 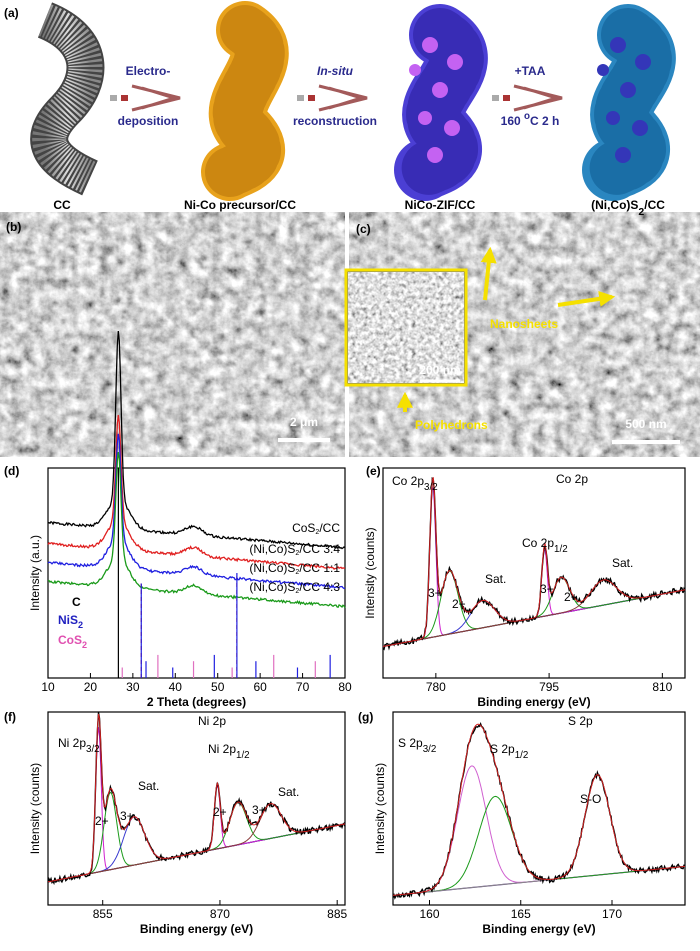 I want to click on annotation: Co 2p3/2, so click(x=415, y=483).